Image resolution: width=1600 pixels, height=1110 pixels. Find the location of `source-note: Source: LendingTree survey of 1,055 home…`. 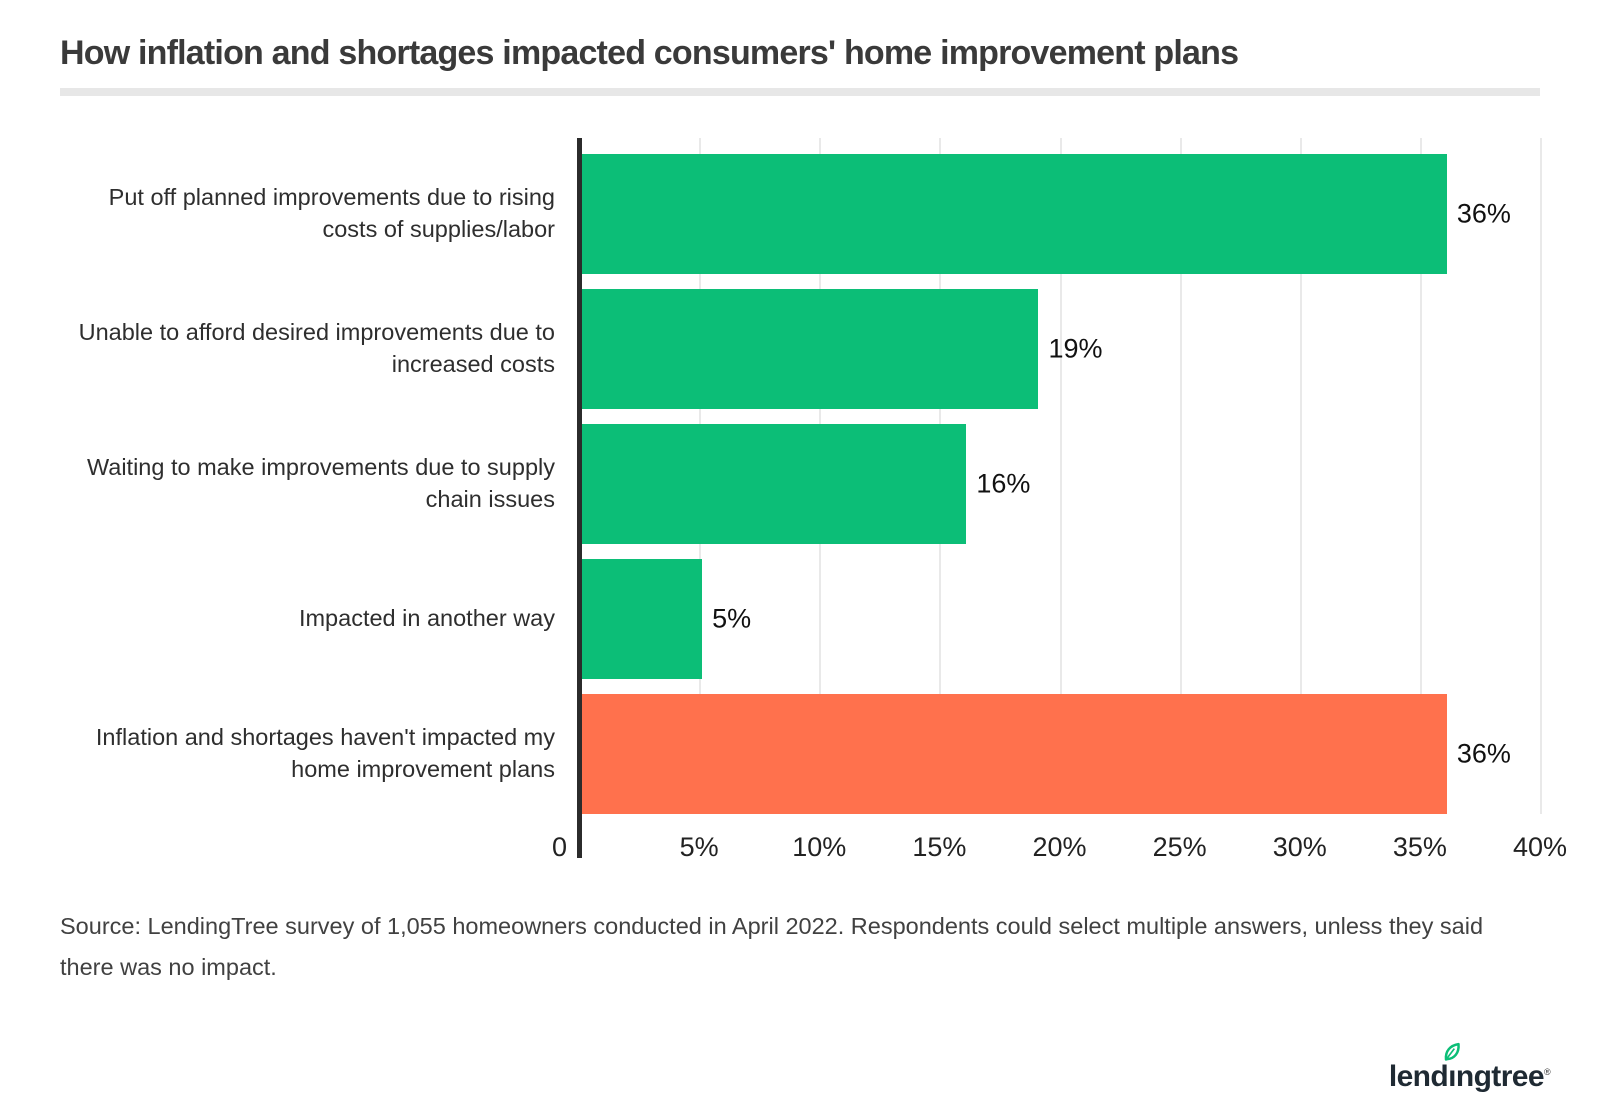

source-note: Source: LendingTree survey of 1,055 home… is located at coordinates (772, 946).